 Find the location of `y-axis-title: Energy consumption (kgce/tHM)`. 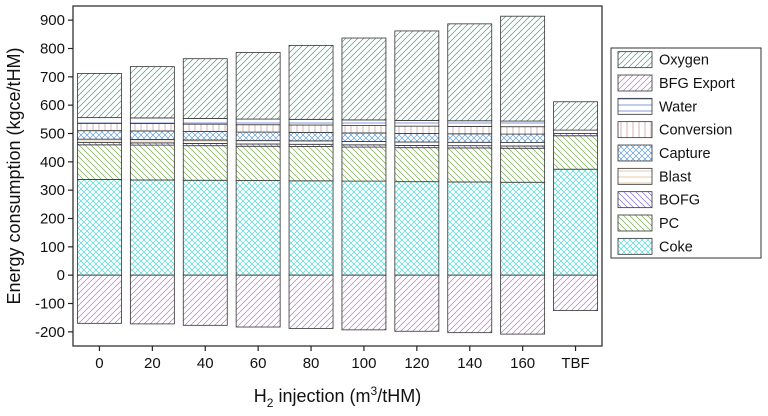

y-axis-title: Energy consumption (kgce/tHM) is located at coordinates (14, 175).